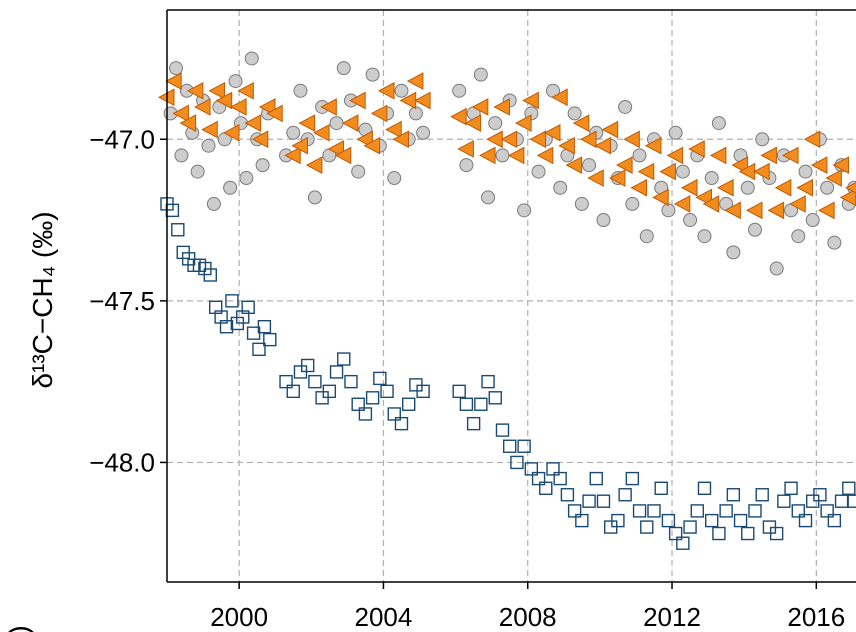 The height and width of the screenshot is (632, 856). Describe the element at coordinates (122, 301) in the screenshot. I see `y-tick-label: −47.5` at that location.